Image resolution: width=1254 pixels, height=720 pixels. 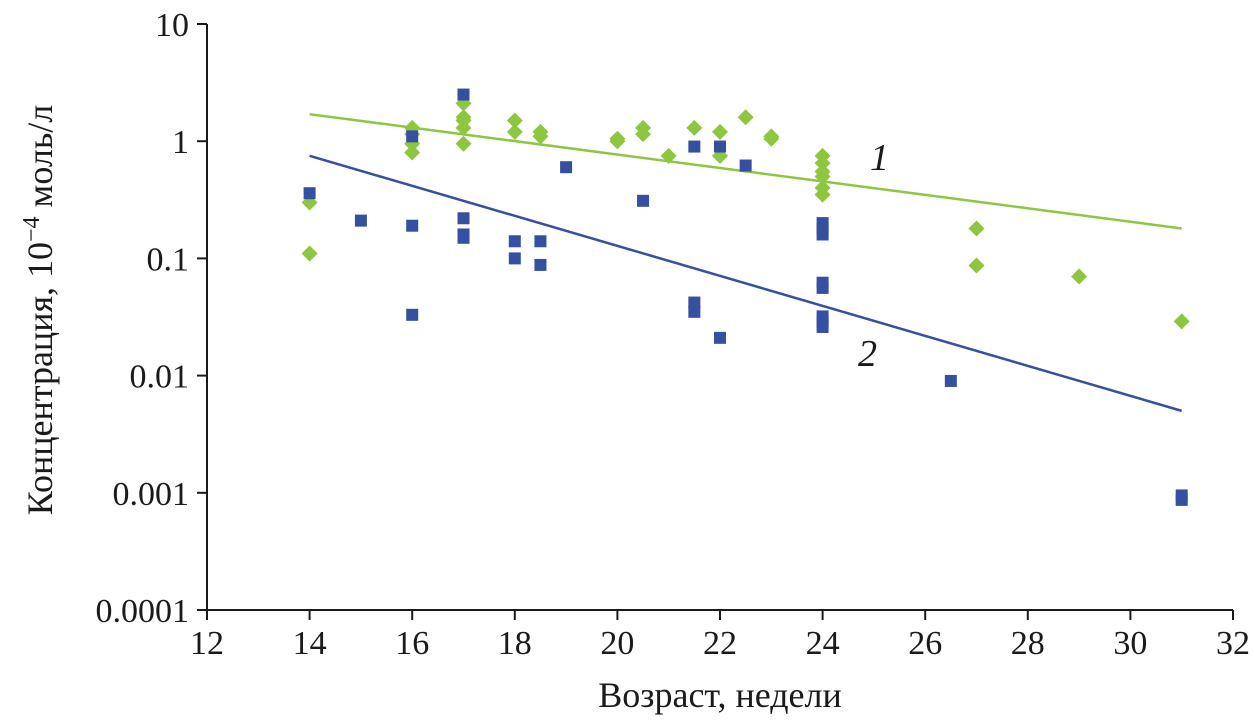 What do you see at coordinates (172, 25) in the screenshot?
I see `y-tick-label: 10` at bounding box center [172, 25].